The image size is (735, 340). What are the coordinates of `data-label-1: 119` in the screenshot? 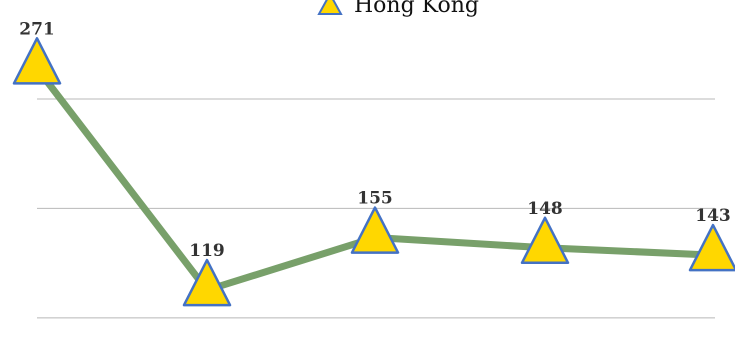 It's located at (207, 251).